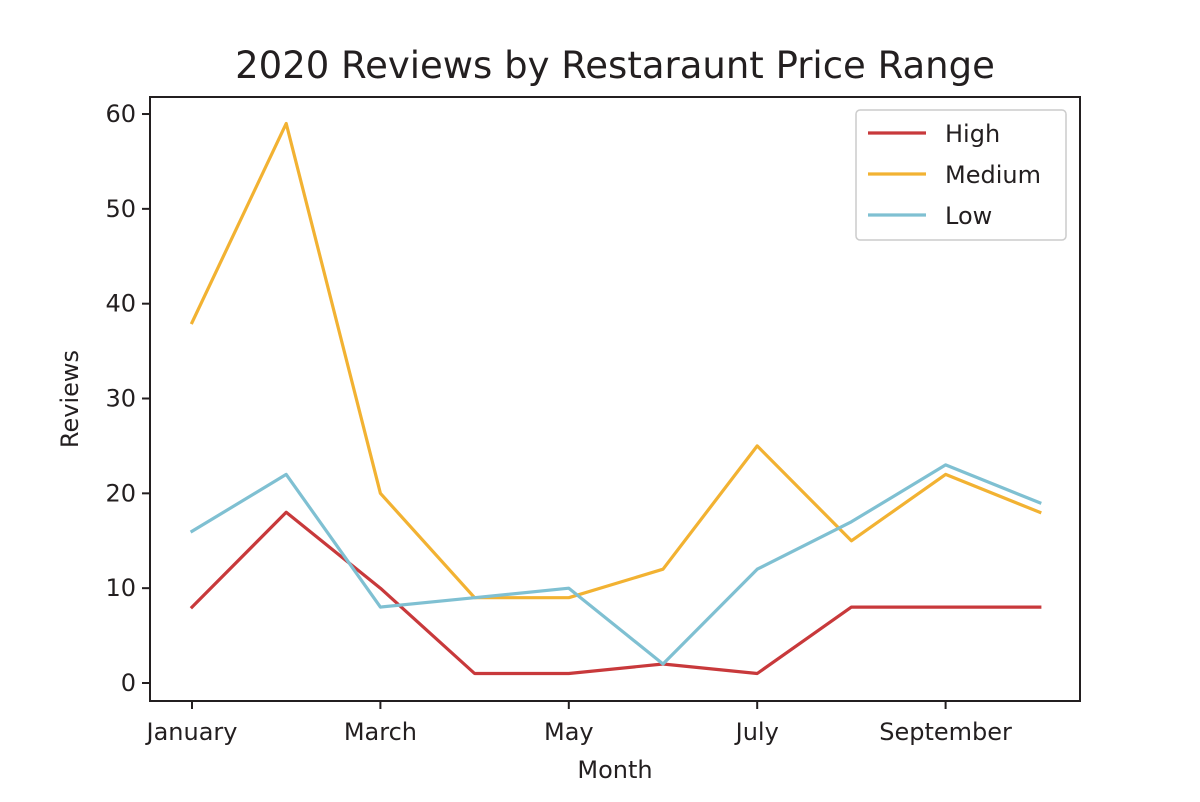 This screenshot has height=802, width=1200. Describe the element at coordinates (191, 732) in the screenshot. I see `x-tick-label: January` at that location.